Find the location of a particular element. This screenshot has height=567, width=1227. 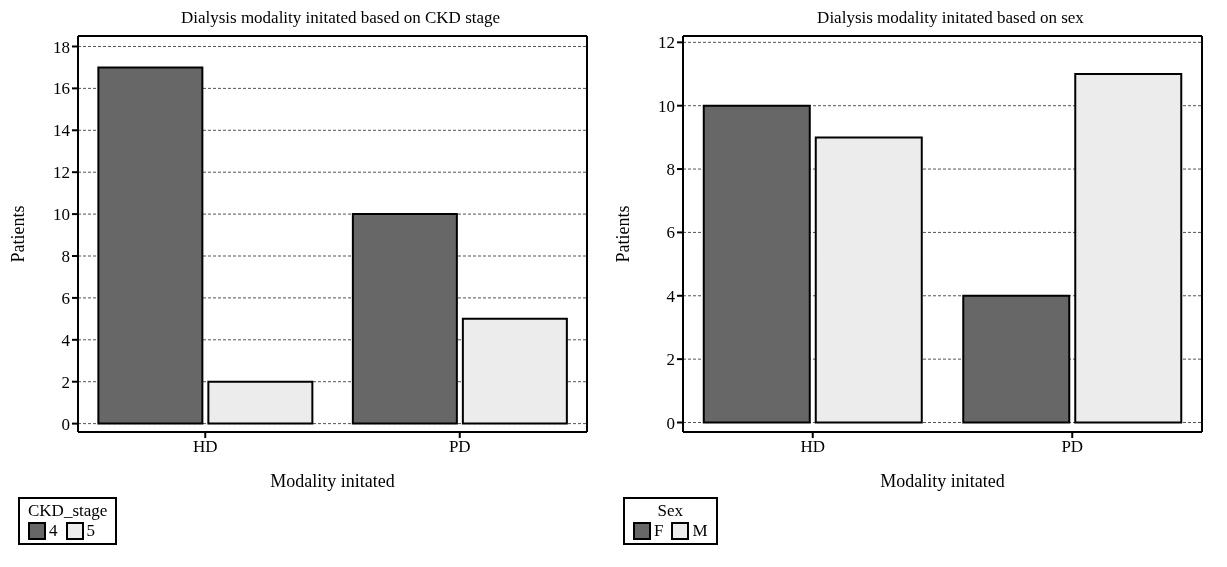

chart-title: Dialysis modality initated based on CKD stage is located at coordinates (340, 18).